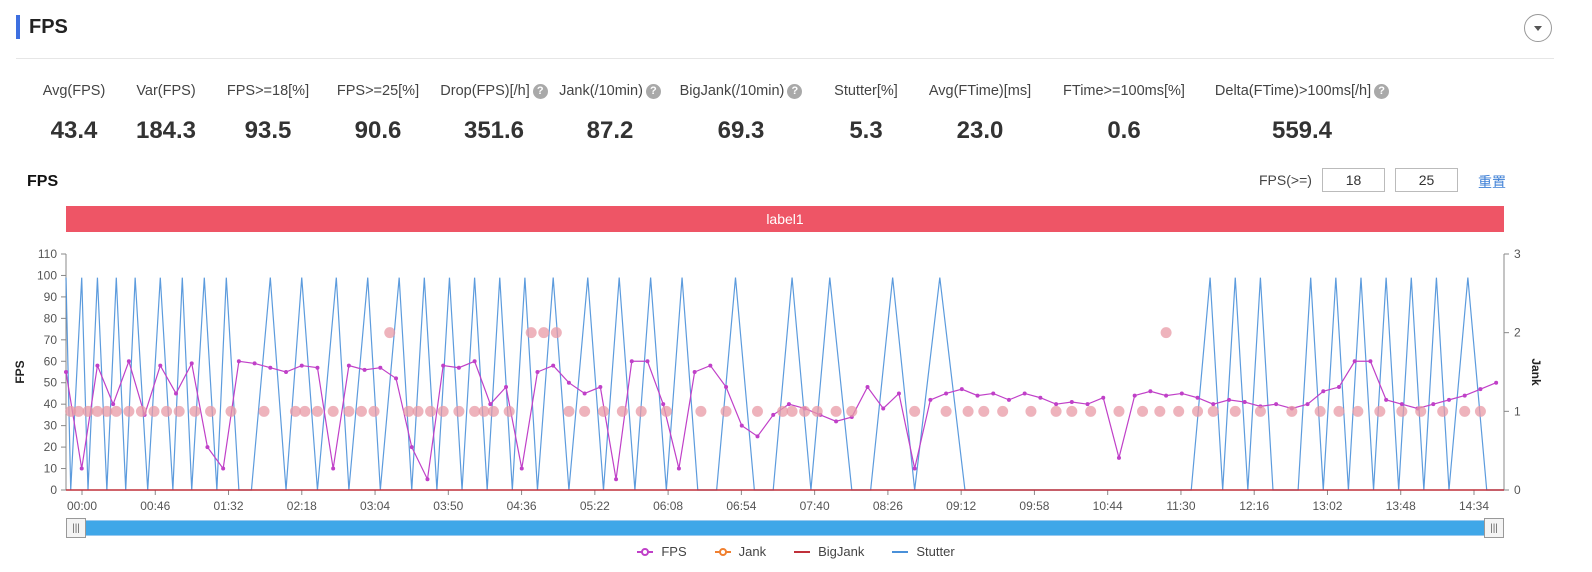 The height and width of the screenshot is (572, 1592). Describe the element at coordinates (1538, 28) in the screenshot. I see `collapse-button` at that location.